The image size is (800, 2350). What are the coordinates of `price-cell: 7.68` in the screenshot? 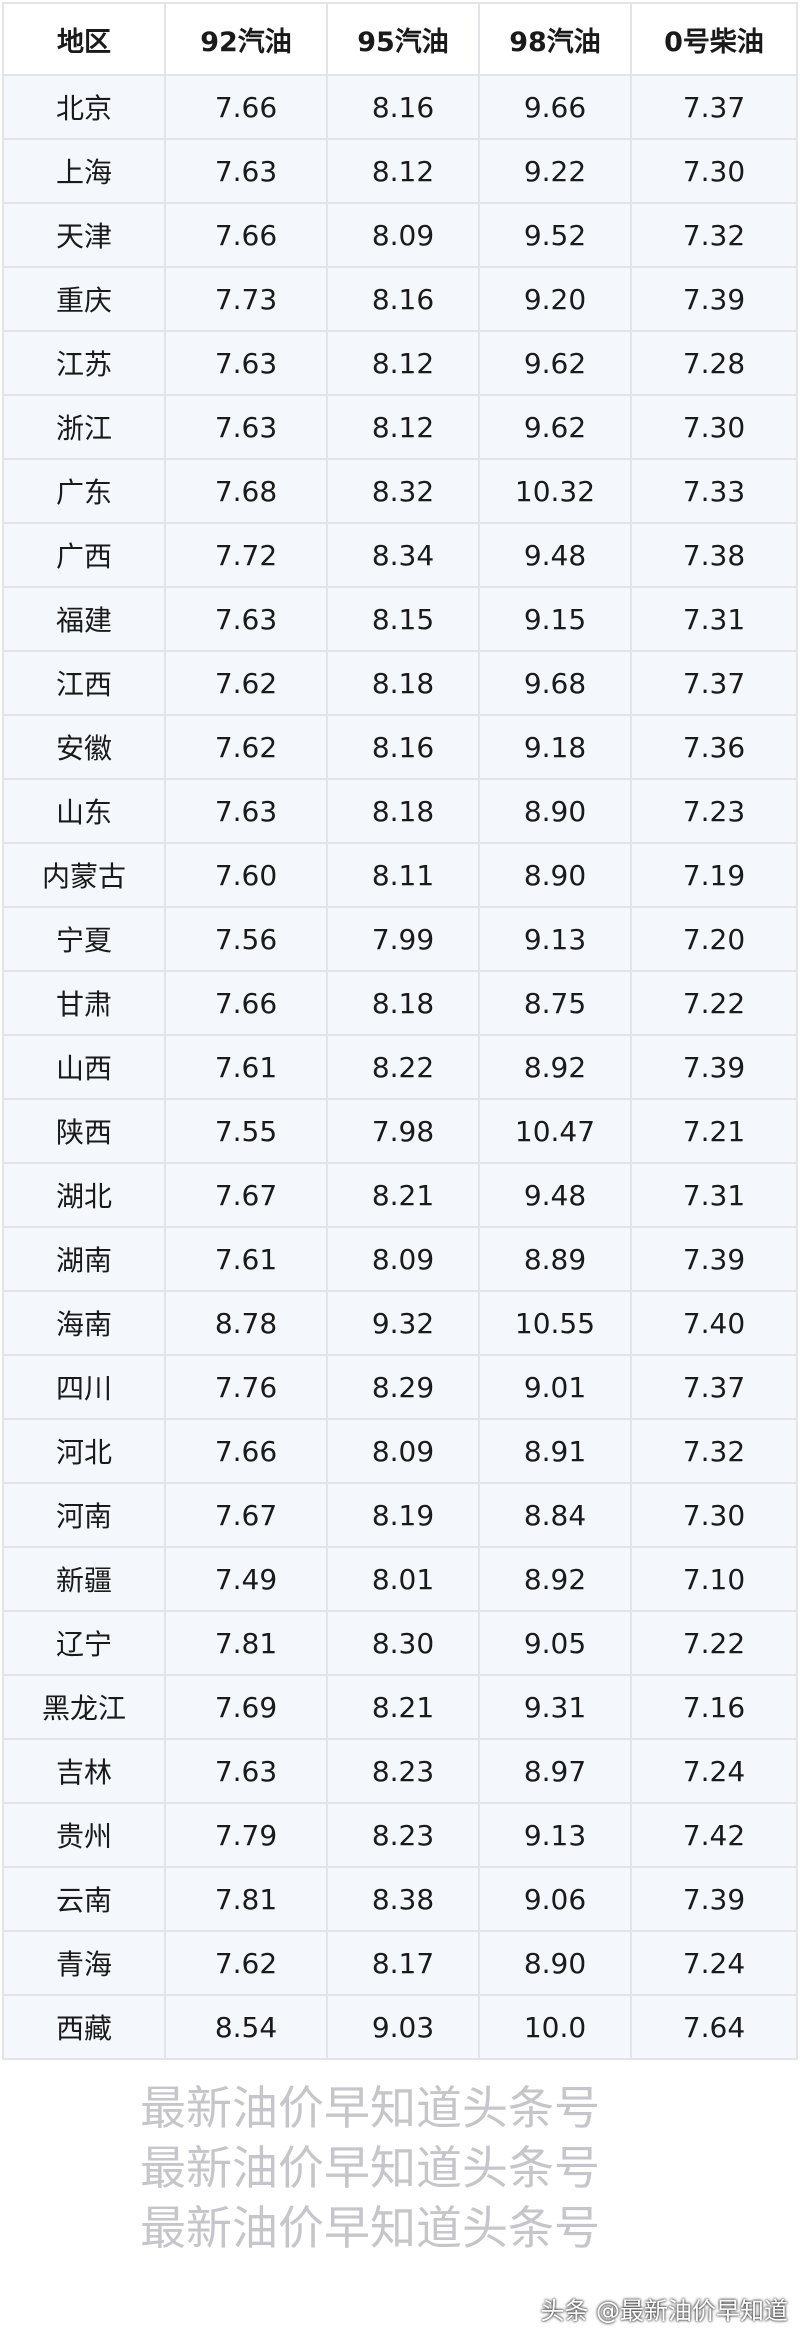 It's located at (246, 491).